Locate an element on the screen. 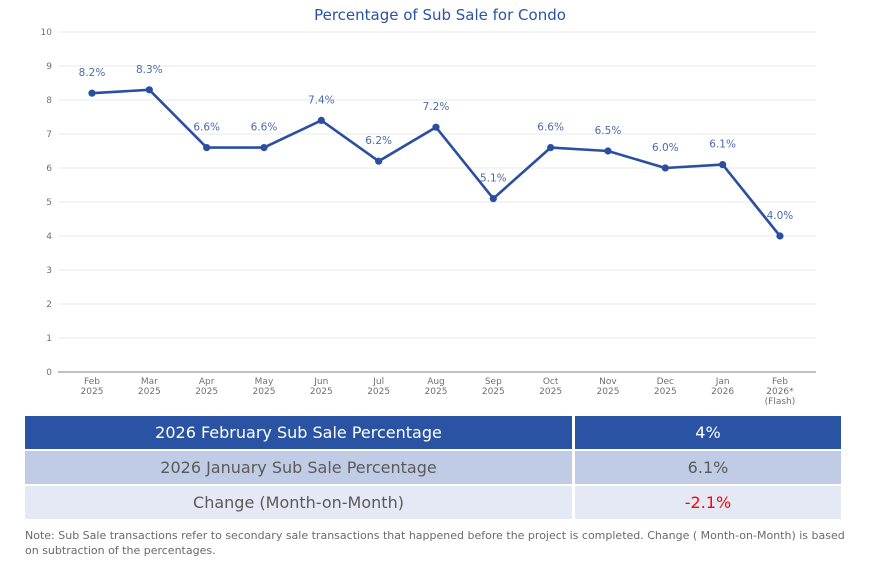 This screenshot has height=565, width=875. x-tick-label: Feb 2026* (Flash) is located at coordinates (780, 392).